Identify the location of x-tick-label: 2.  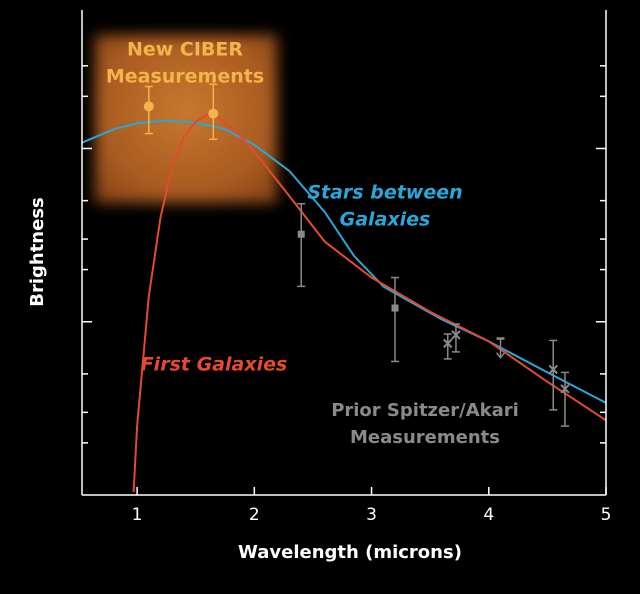
(254, 515).